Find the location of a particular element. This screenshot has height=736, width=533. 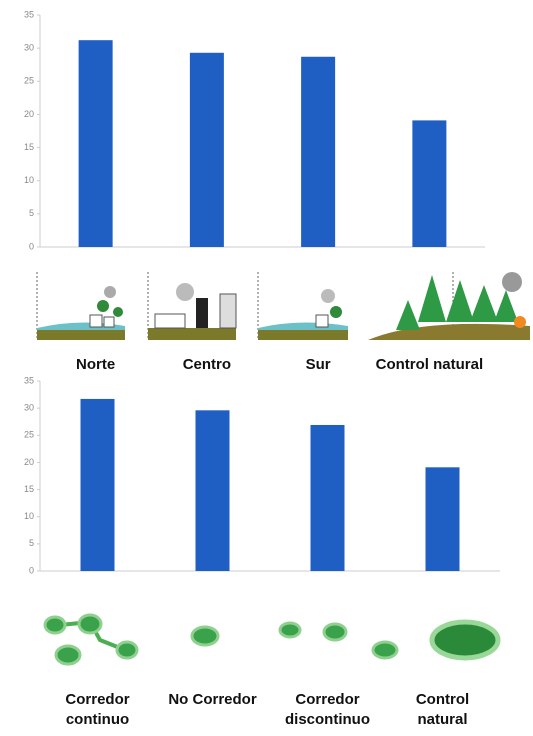

corridor-illustrations is located at coordinates (272, 639).